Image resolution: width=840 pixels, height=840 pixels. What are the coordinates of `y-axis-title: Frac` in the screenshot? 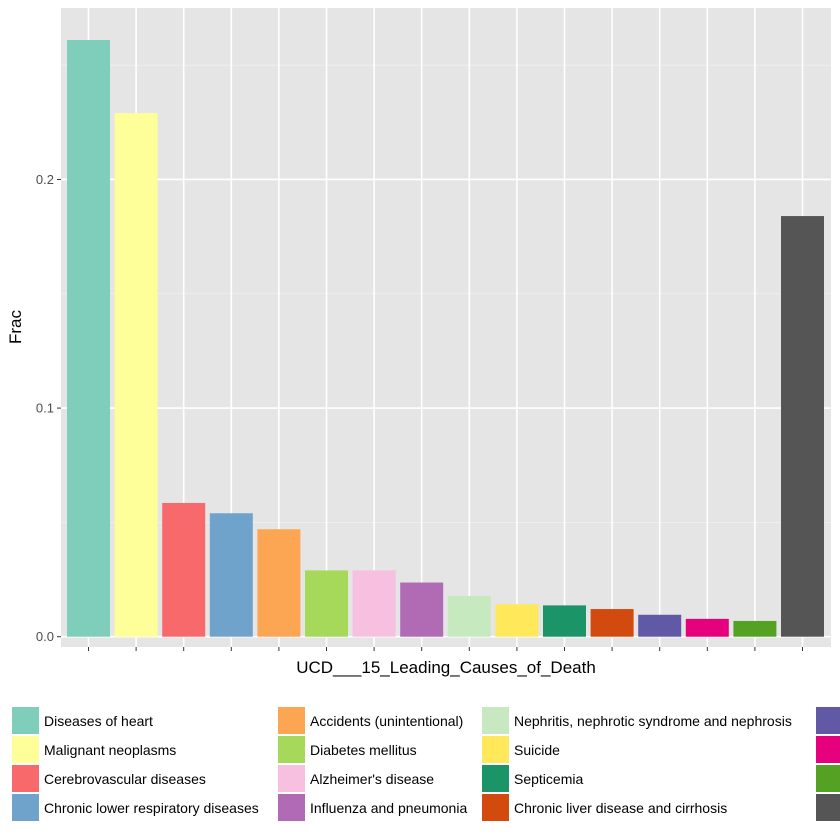 It's located at (15, 327).